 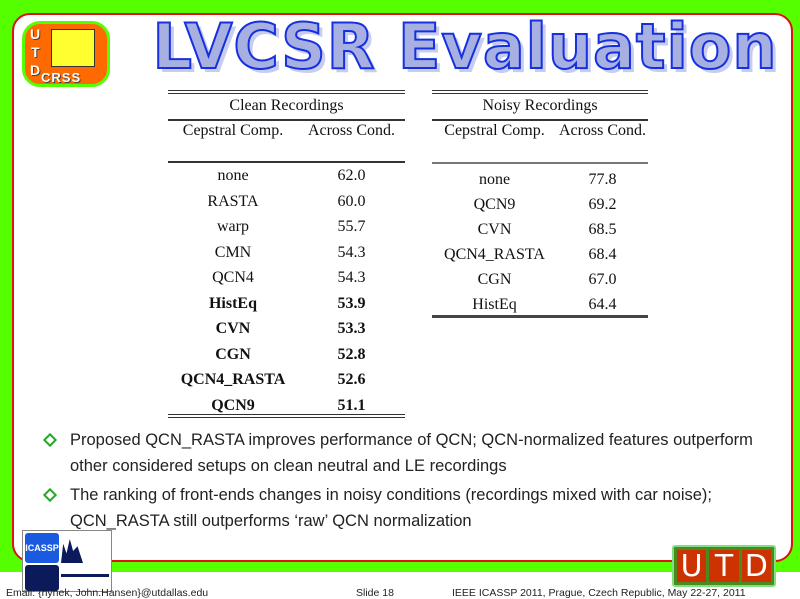 What do you see at coordinates (351, 201) in the screenshot?
I see `row-value: 60.0` at bounding box center [351, 201].